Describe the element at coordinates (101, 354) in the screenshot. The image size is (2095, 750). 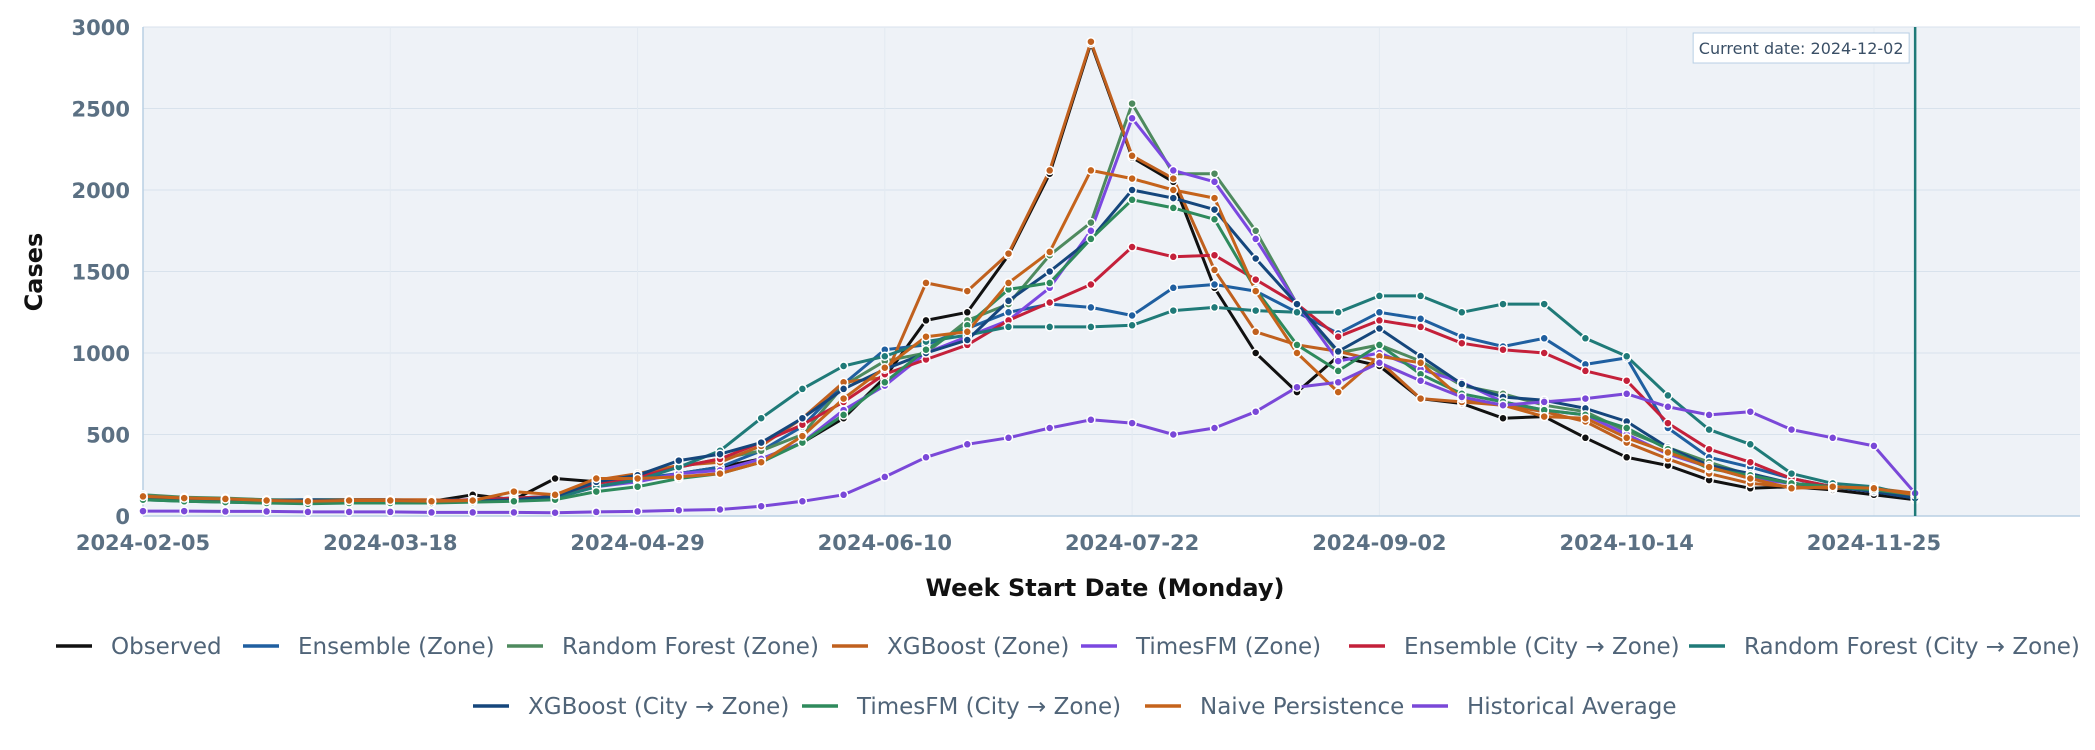
I see `y-tick-label: 1000` at that location.